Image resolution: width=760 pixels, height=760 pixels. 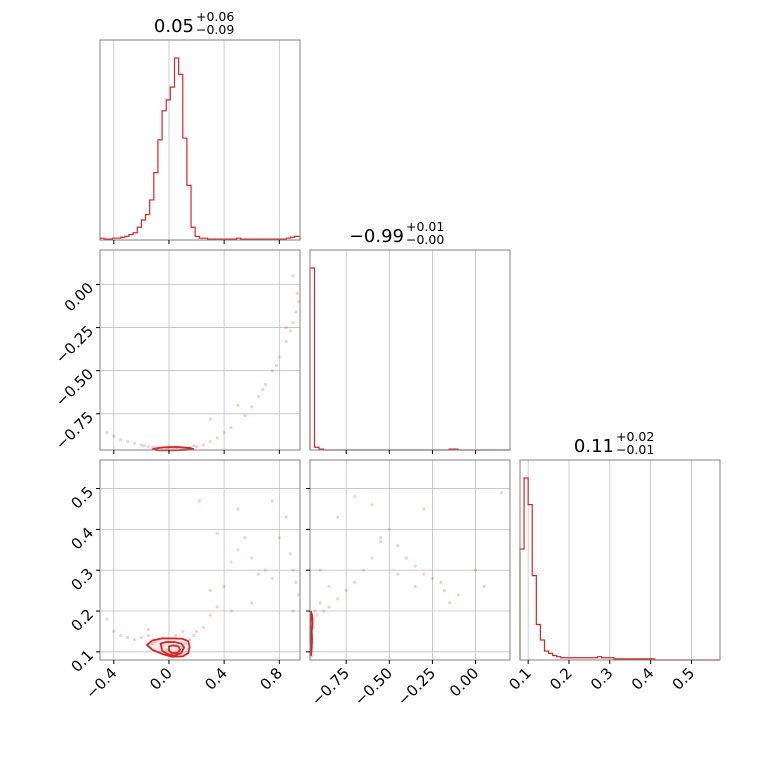 I want to click on xtick-label-param-2-1: 0.2, so click(x=561, y=679).